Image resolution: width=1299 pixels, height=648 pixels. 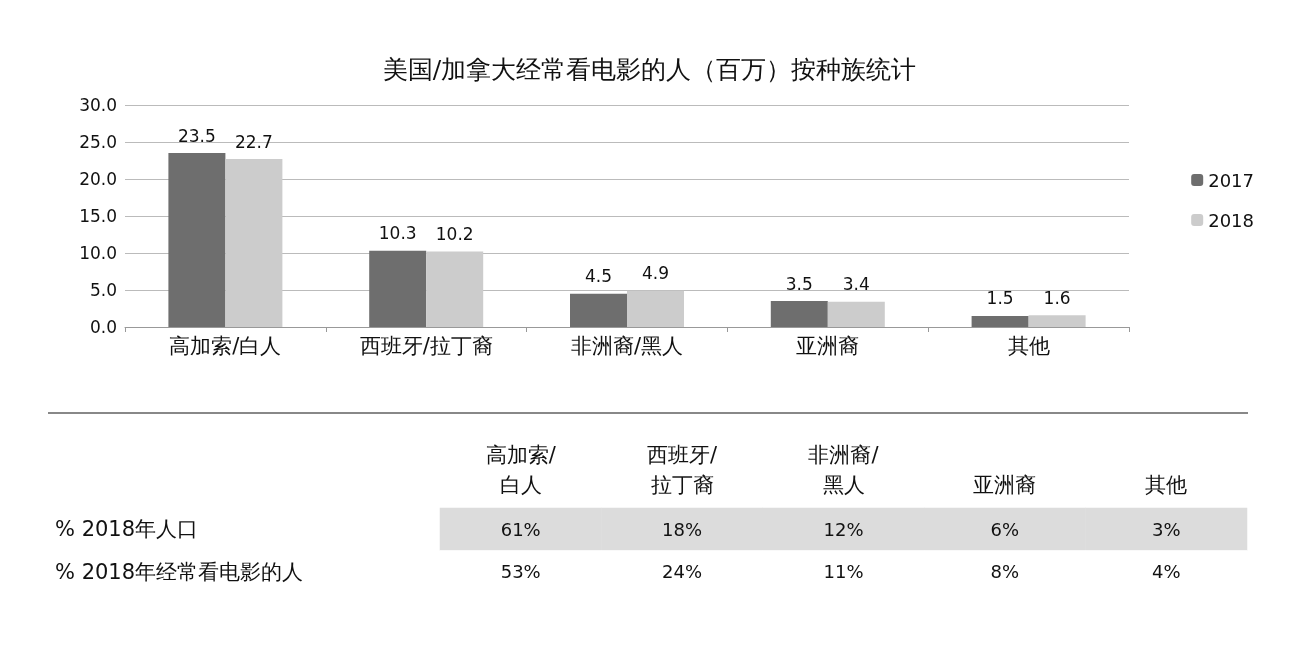 I want to click on category-label: 非洲裔/ 黑人, so click(x=844, y=470).